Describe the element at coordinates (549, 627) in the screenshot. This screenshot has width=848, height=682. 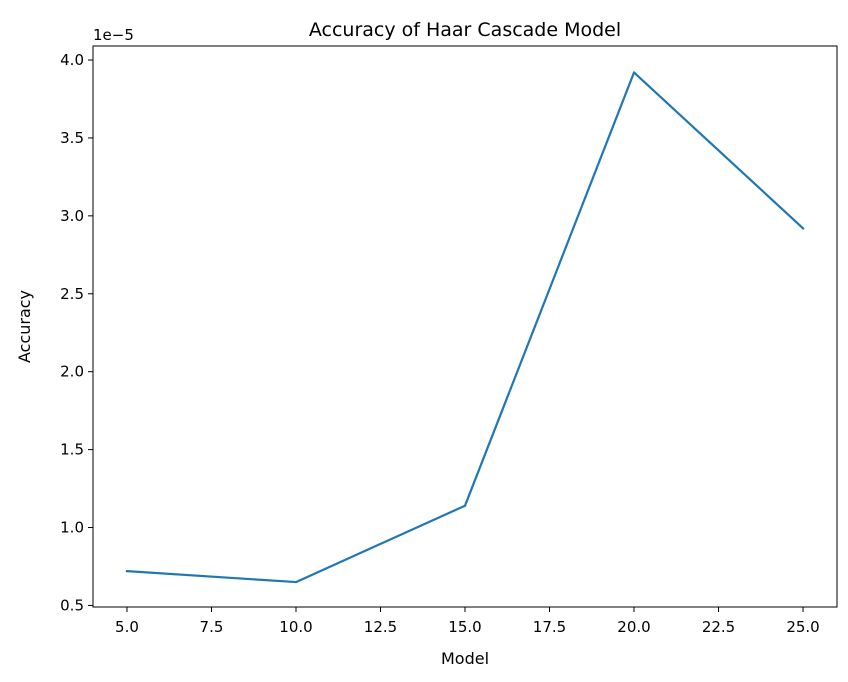
I see `x-tick-label: 17.5` at that location.